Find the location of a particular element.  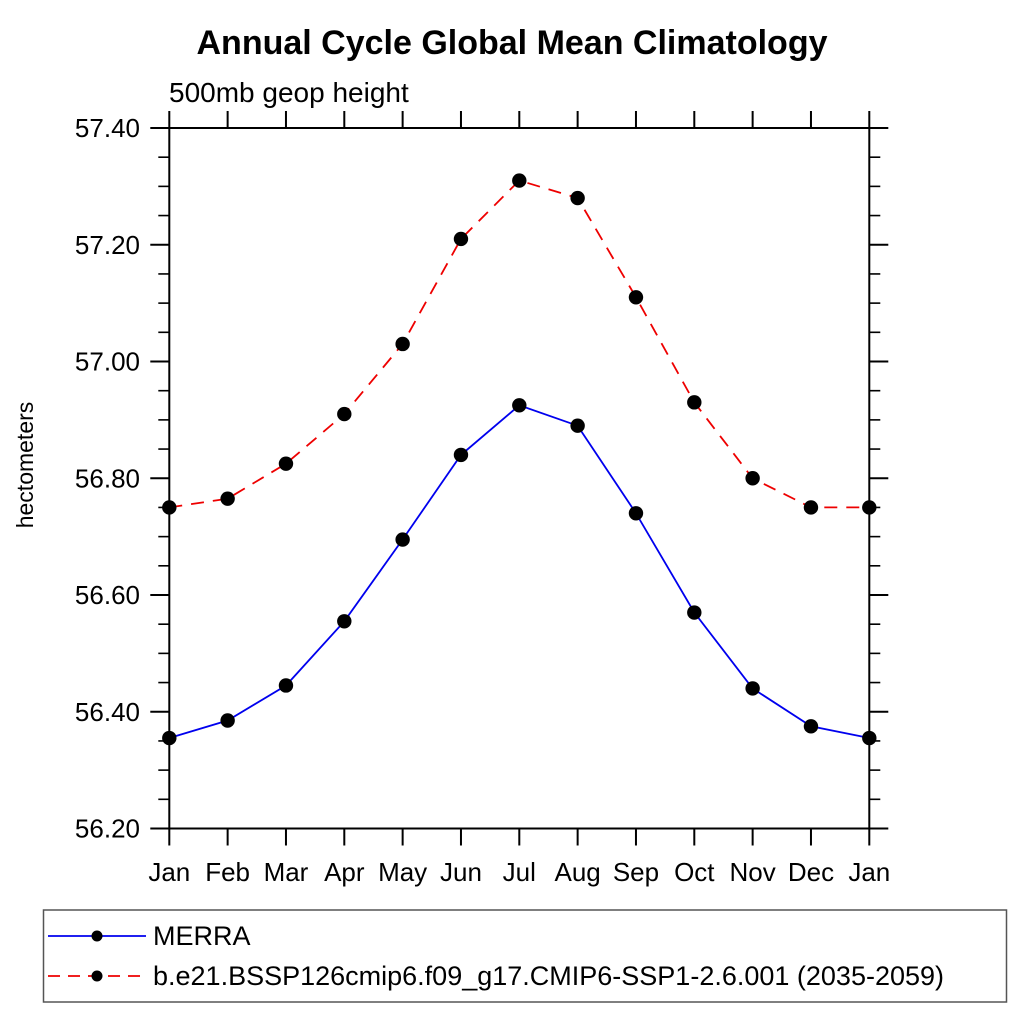

y-axis-label: hectometers is located at coordinates (25, 465).